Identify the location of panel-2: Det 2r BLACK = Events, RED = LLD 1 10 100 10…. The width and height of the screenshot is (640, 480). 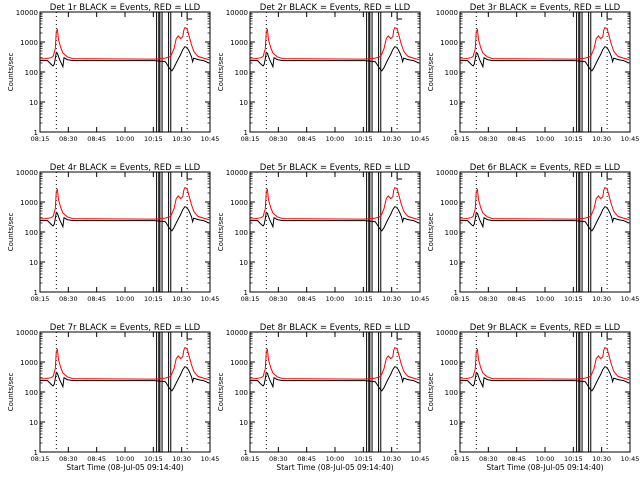
(323, 73).